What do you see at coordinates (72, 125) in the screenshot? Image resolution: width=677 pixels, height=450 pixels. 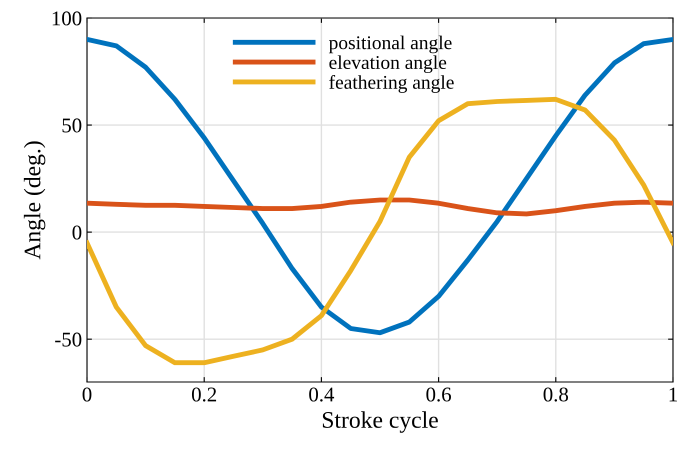 I see `y-tick-label: 50` at bounding box center [72, 125].